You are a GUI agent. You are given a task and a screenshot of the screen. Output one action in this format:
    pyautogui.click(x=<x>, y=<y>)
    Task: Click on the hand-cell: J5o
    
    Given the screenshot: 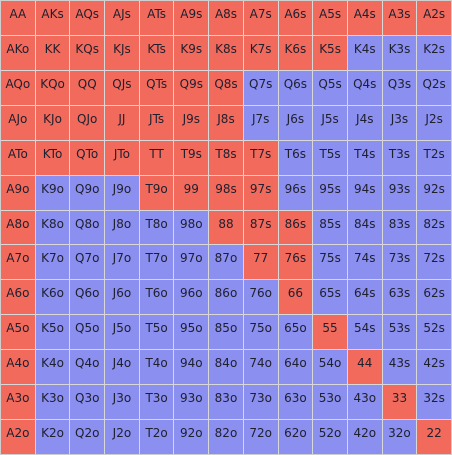 What is the action you would take?
    pyautogui.click(x=122, y=332)
    